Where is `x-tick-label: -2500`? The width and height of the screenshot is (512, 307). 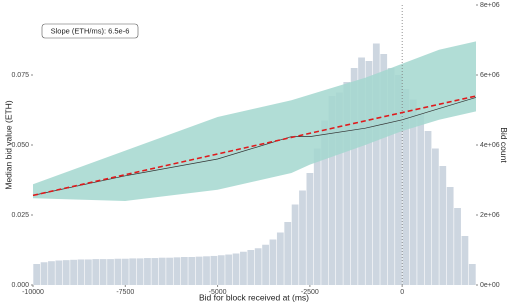 x-tick-label: -2500 is located at coordinates (310, 292).